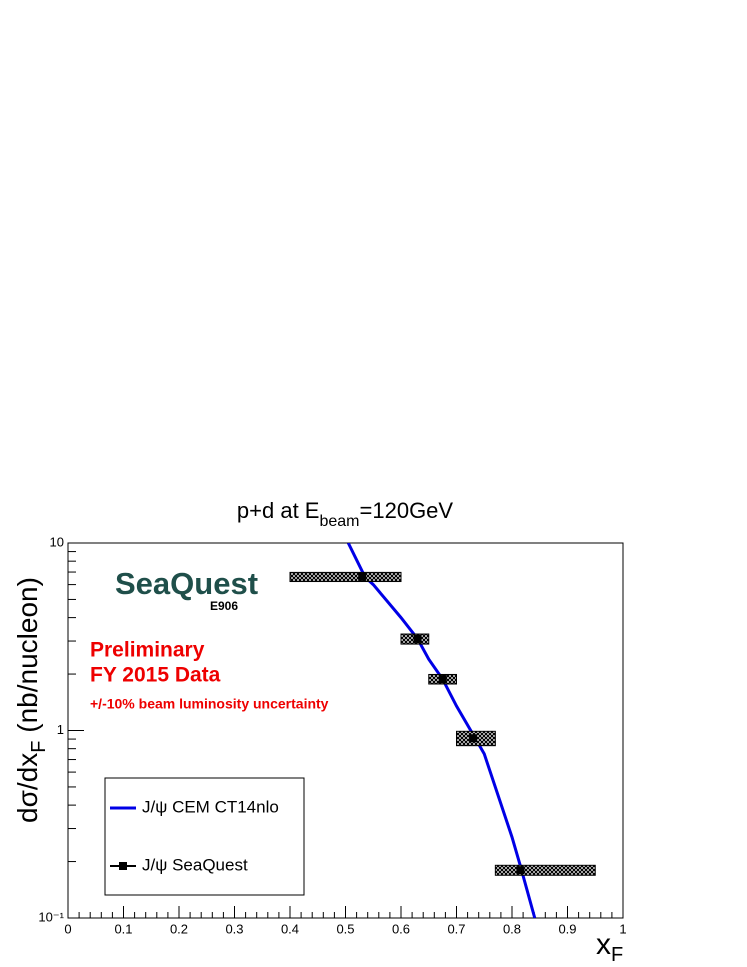  Describe the element at coordinates (60, 729) in the screenshot. I see `y-tick-label: 1` at that location.